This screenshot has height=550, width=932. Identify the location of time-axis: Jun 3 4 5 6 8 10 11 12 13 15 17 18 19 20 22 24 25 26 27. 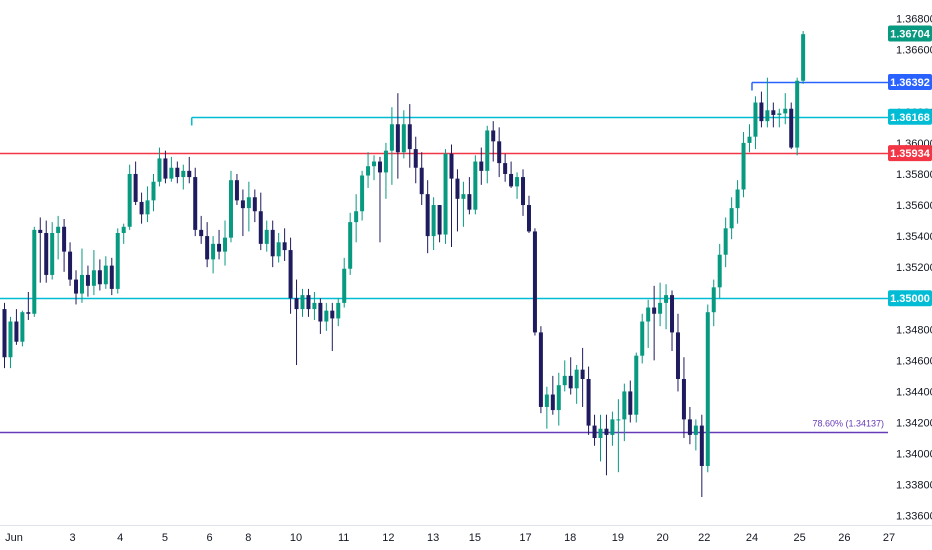
(466, 537).